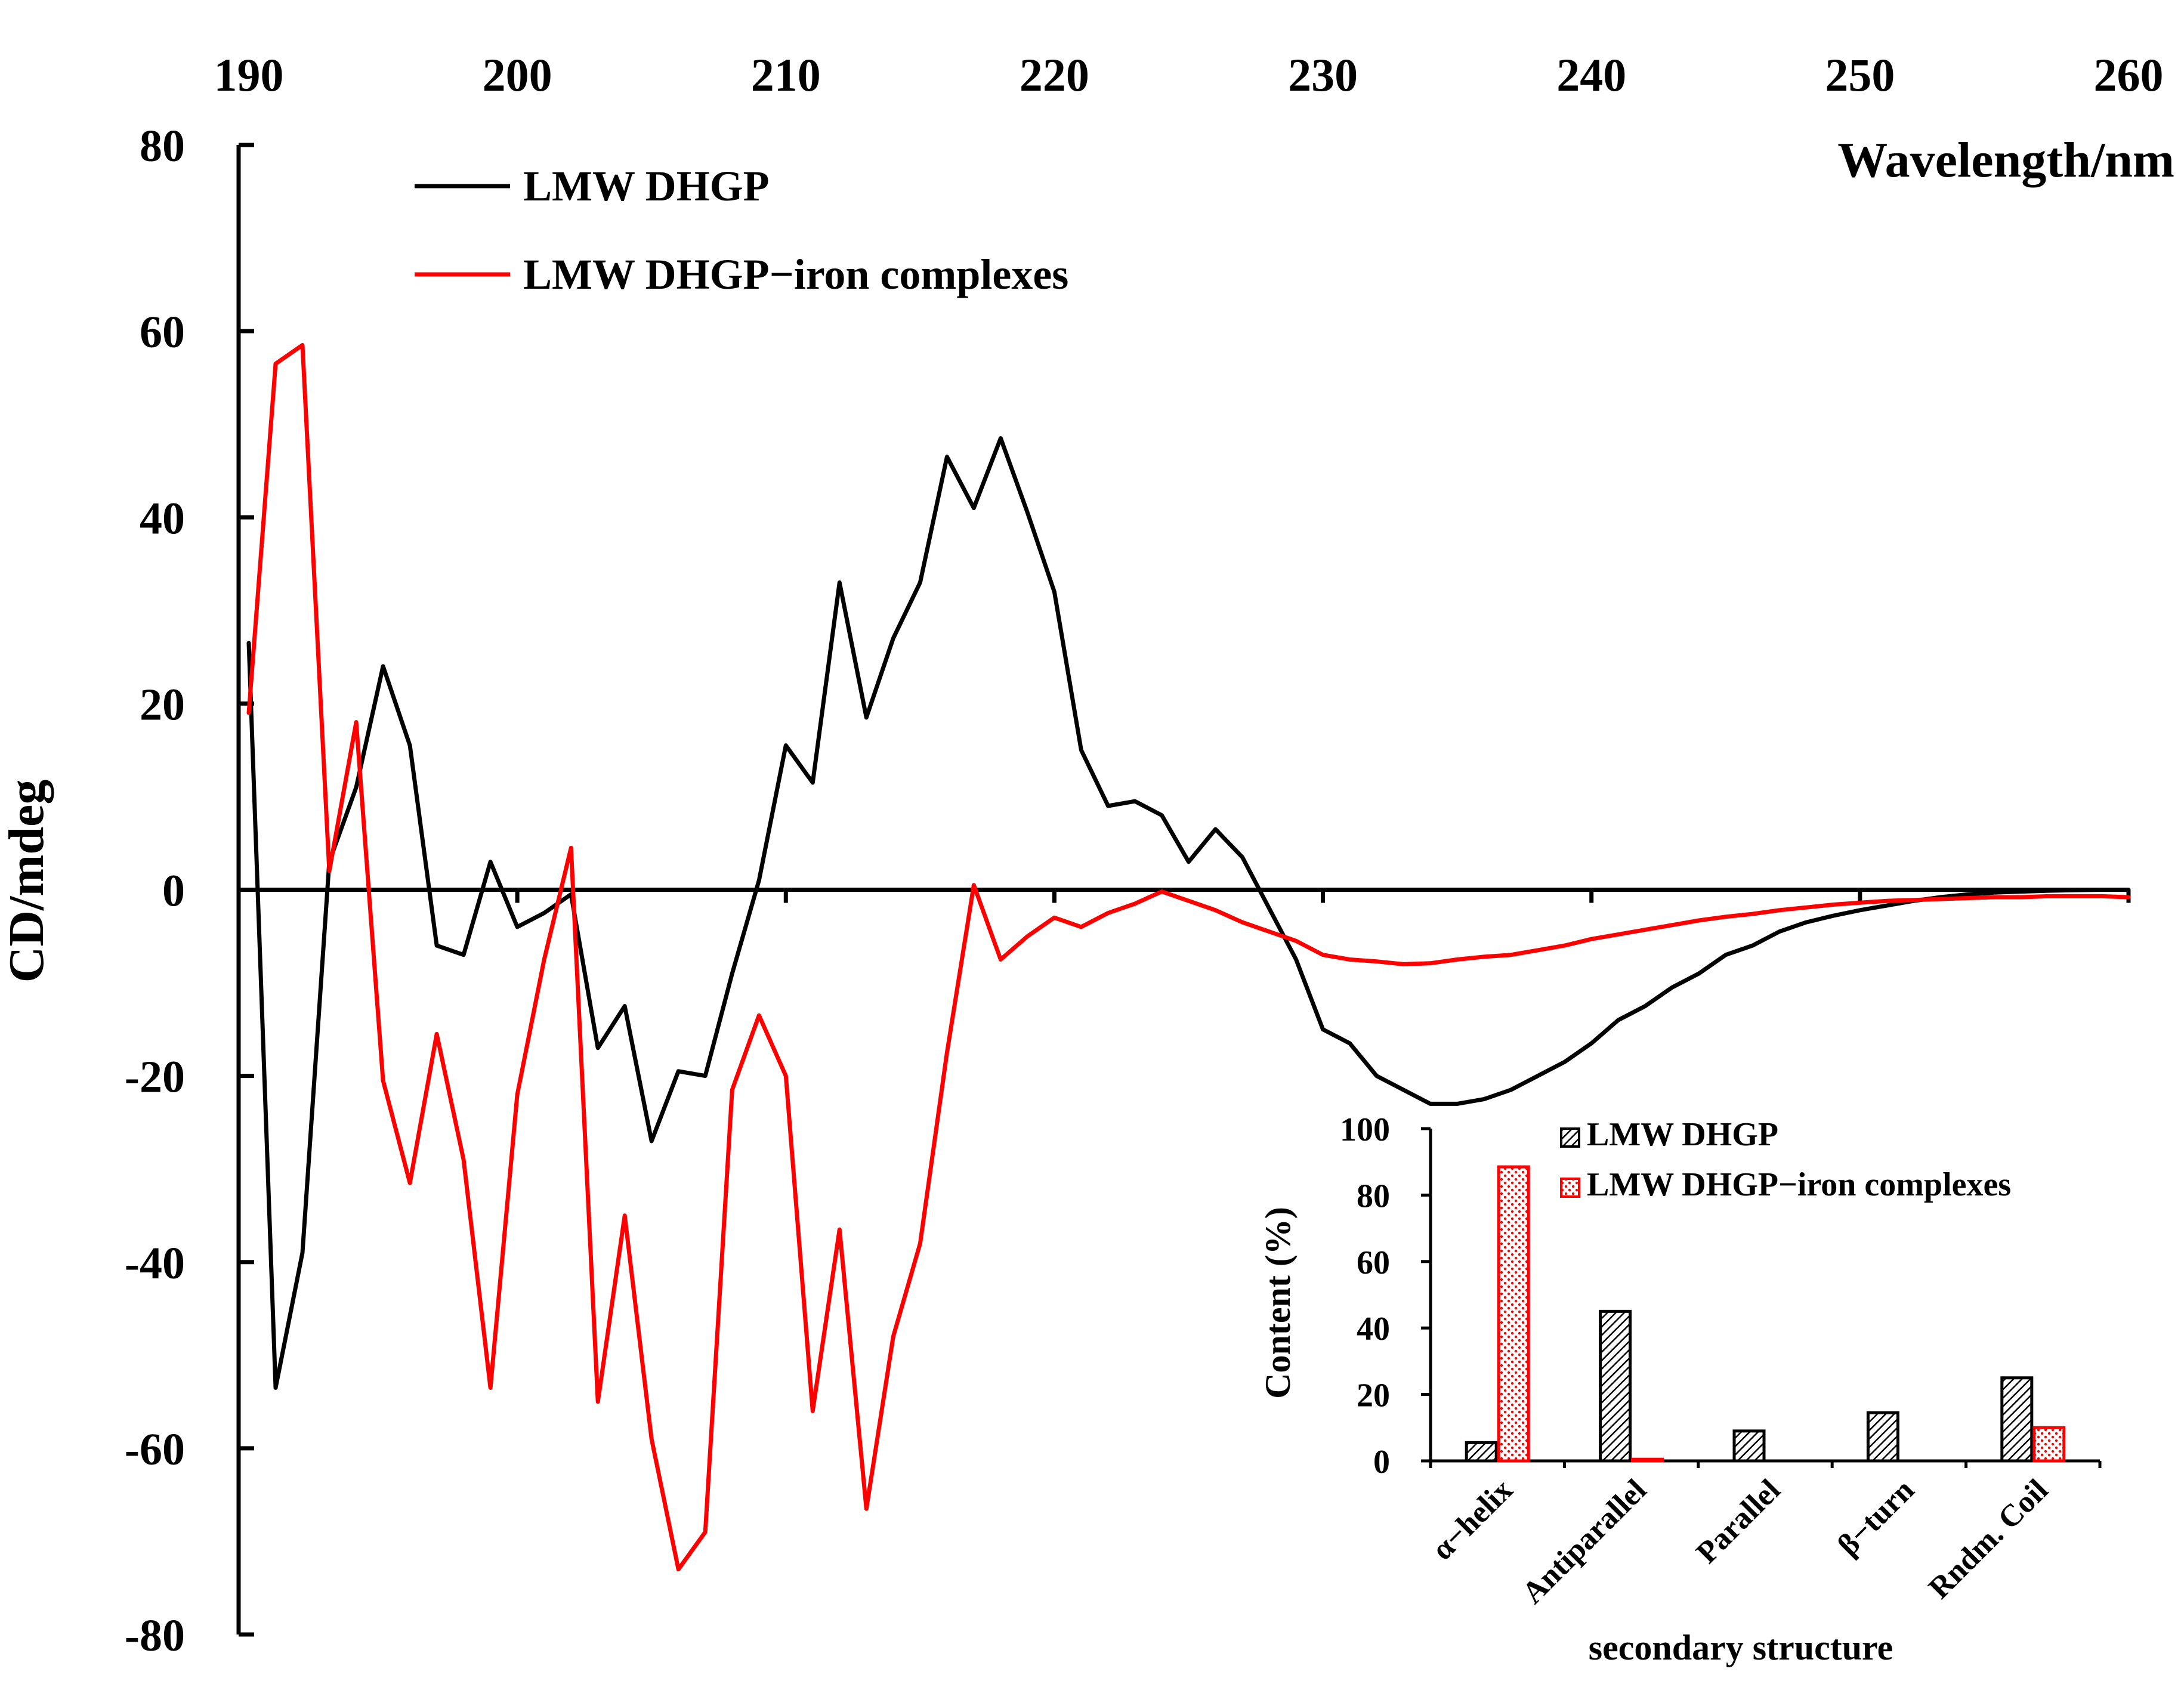  I want to click on inset-category-label: Rndm. Coil, so click(1988, 1539).